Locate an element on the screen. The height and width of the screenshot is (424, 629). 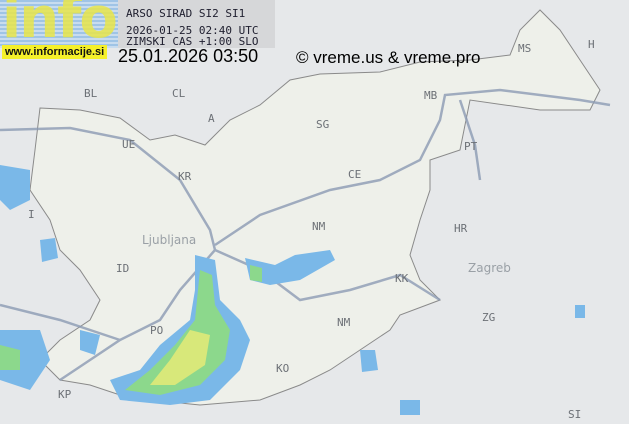
svg-text: MB is located at coordinates (431, 95).